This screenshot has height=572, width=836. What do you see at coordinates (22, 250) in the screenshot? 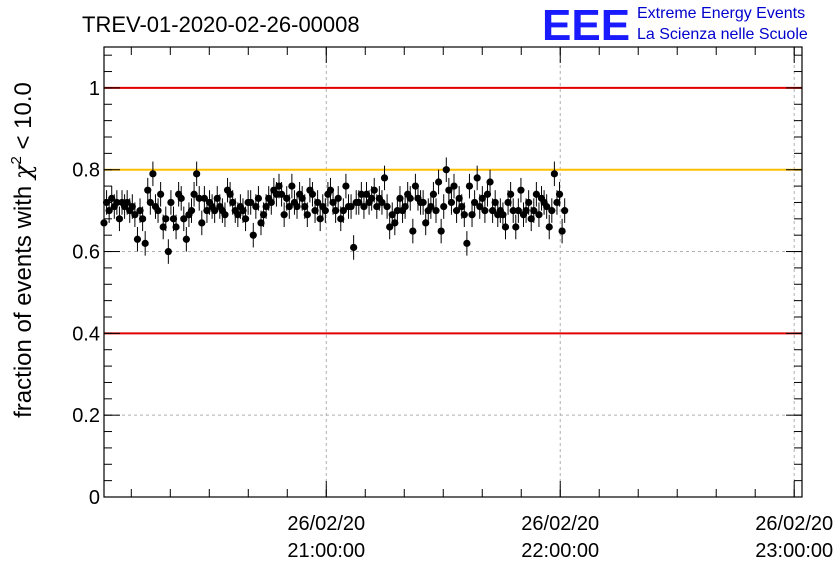
I see `y-axis-label: fraction of events with χ2 < 10.0` at bounding box center [22, 250].